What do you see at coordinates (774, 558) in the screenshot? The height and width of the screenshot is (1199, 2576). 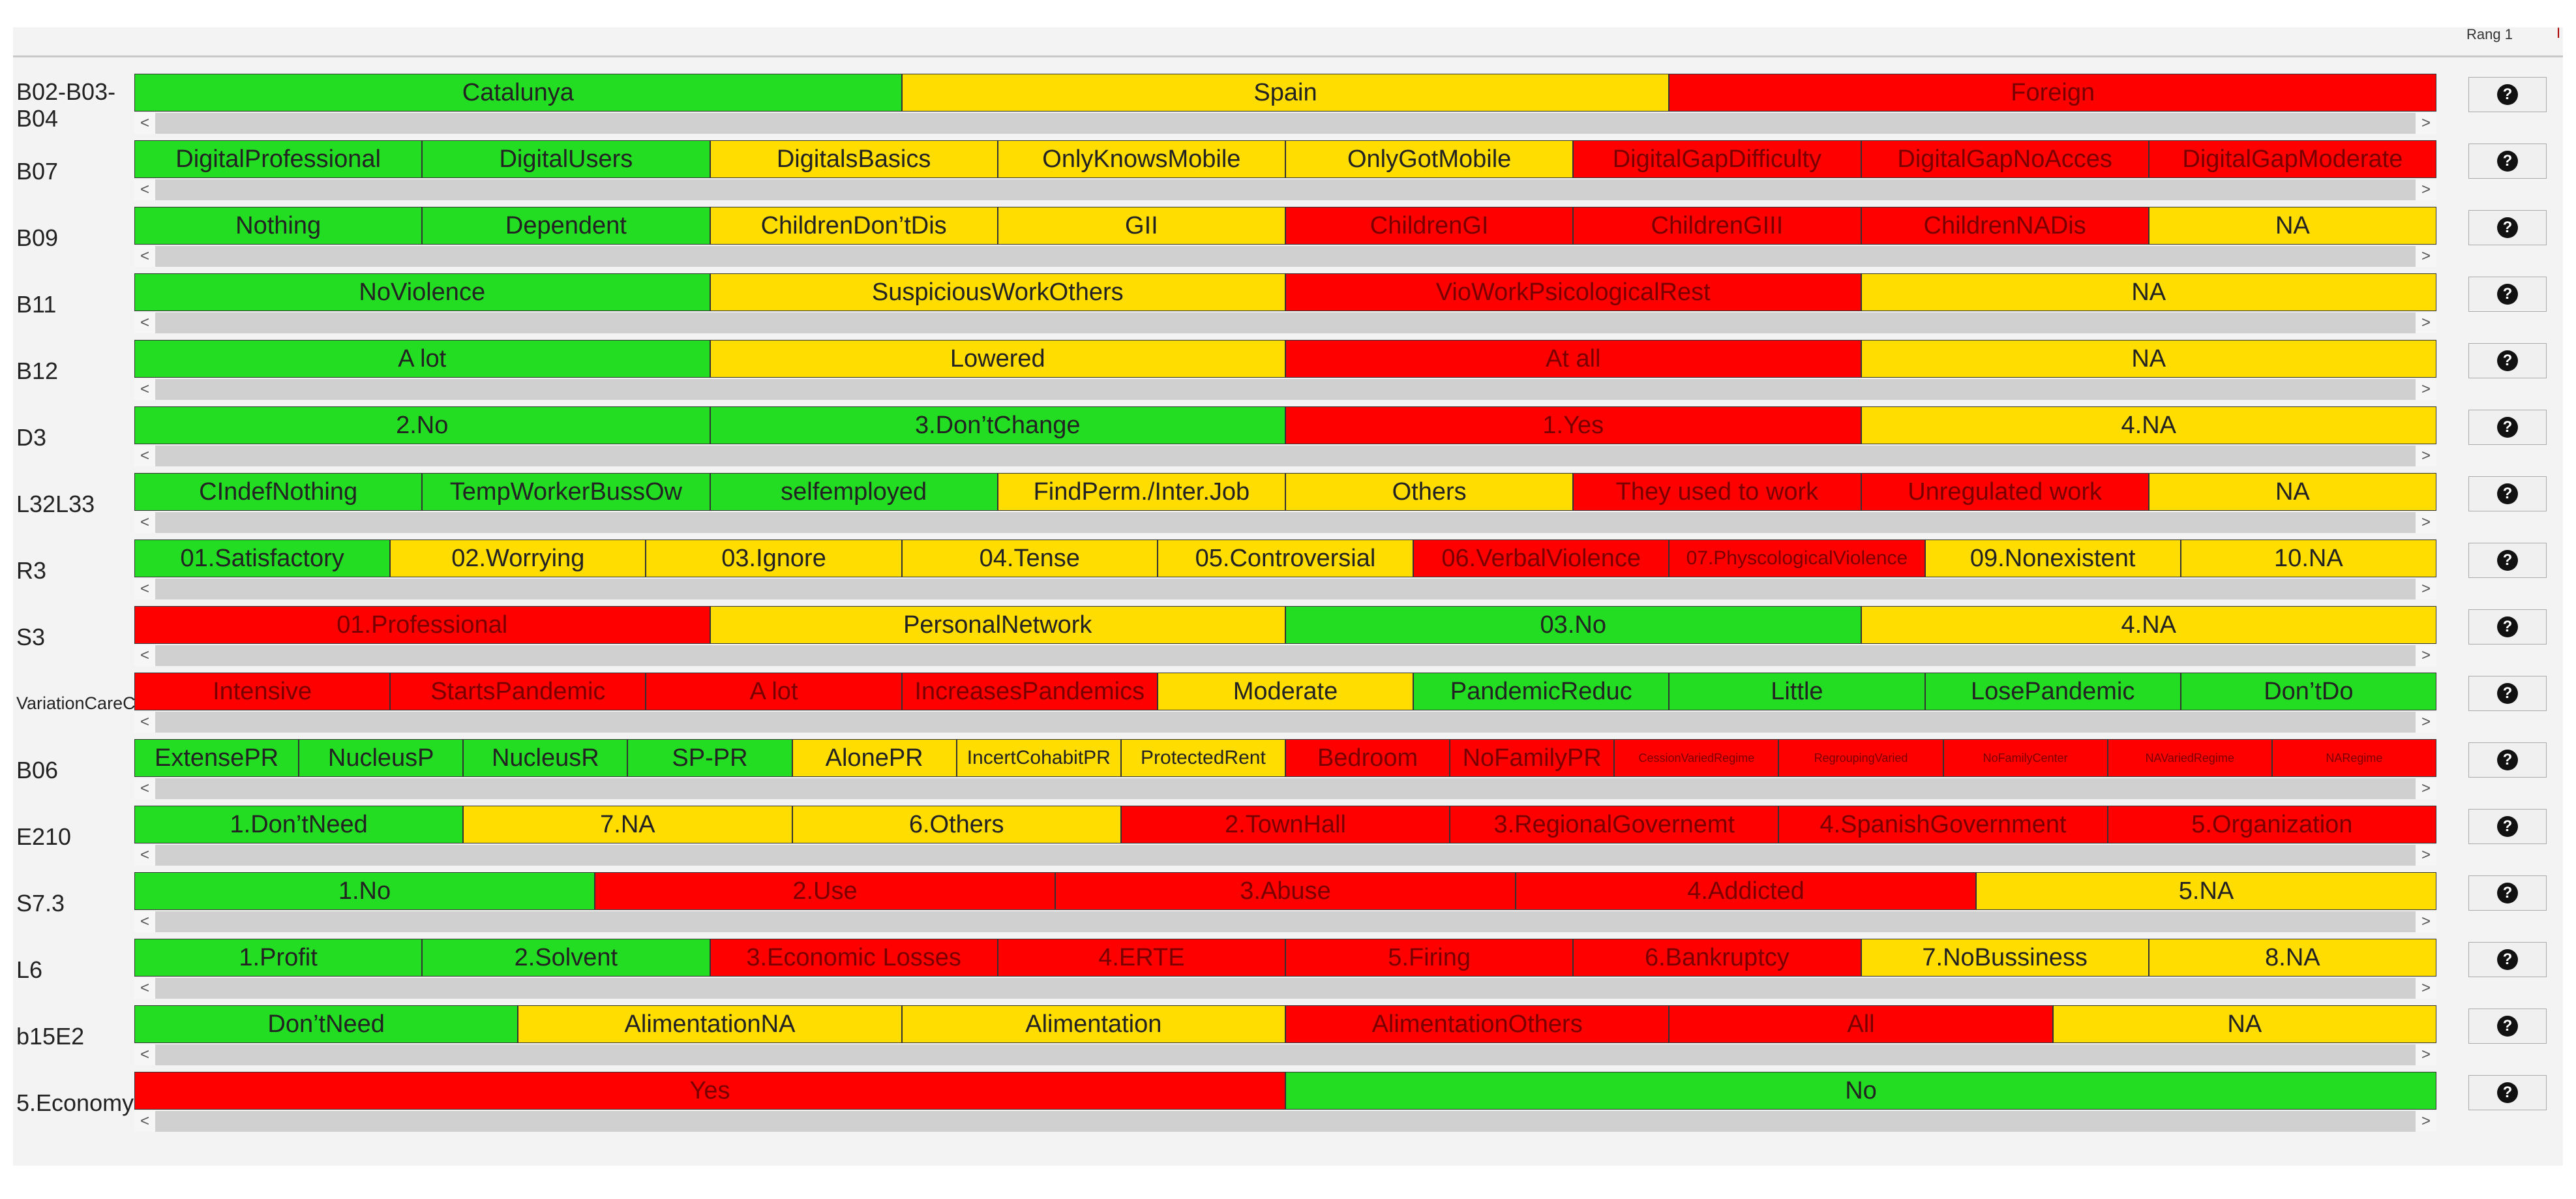 I see `category-segment: 03.Ignore` at bounding box center [774, 558].